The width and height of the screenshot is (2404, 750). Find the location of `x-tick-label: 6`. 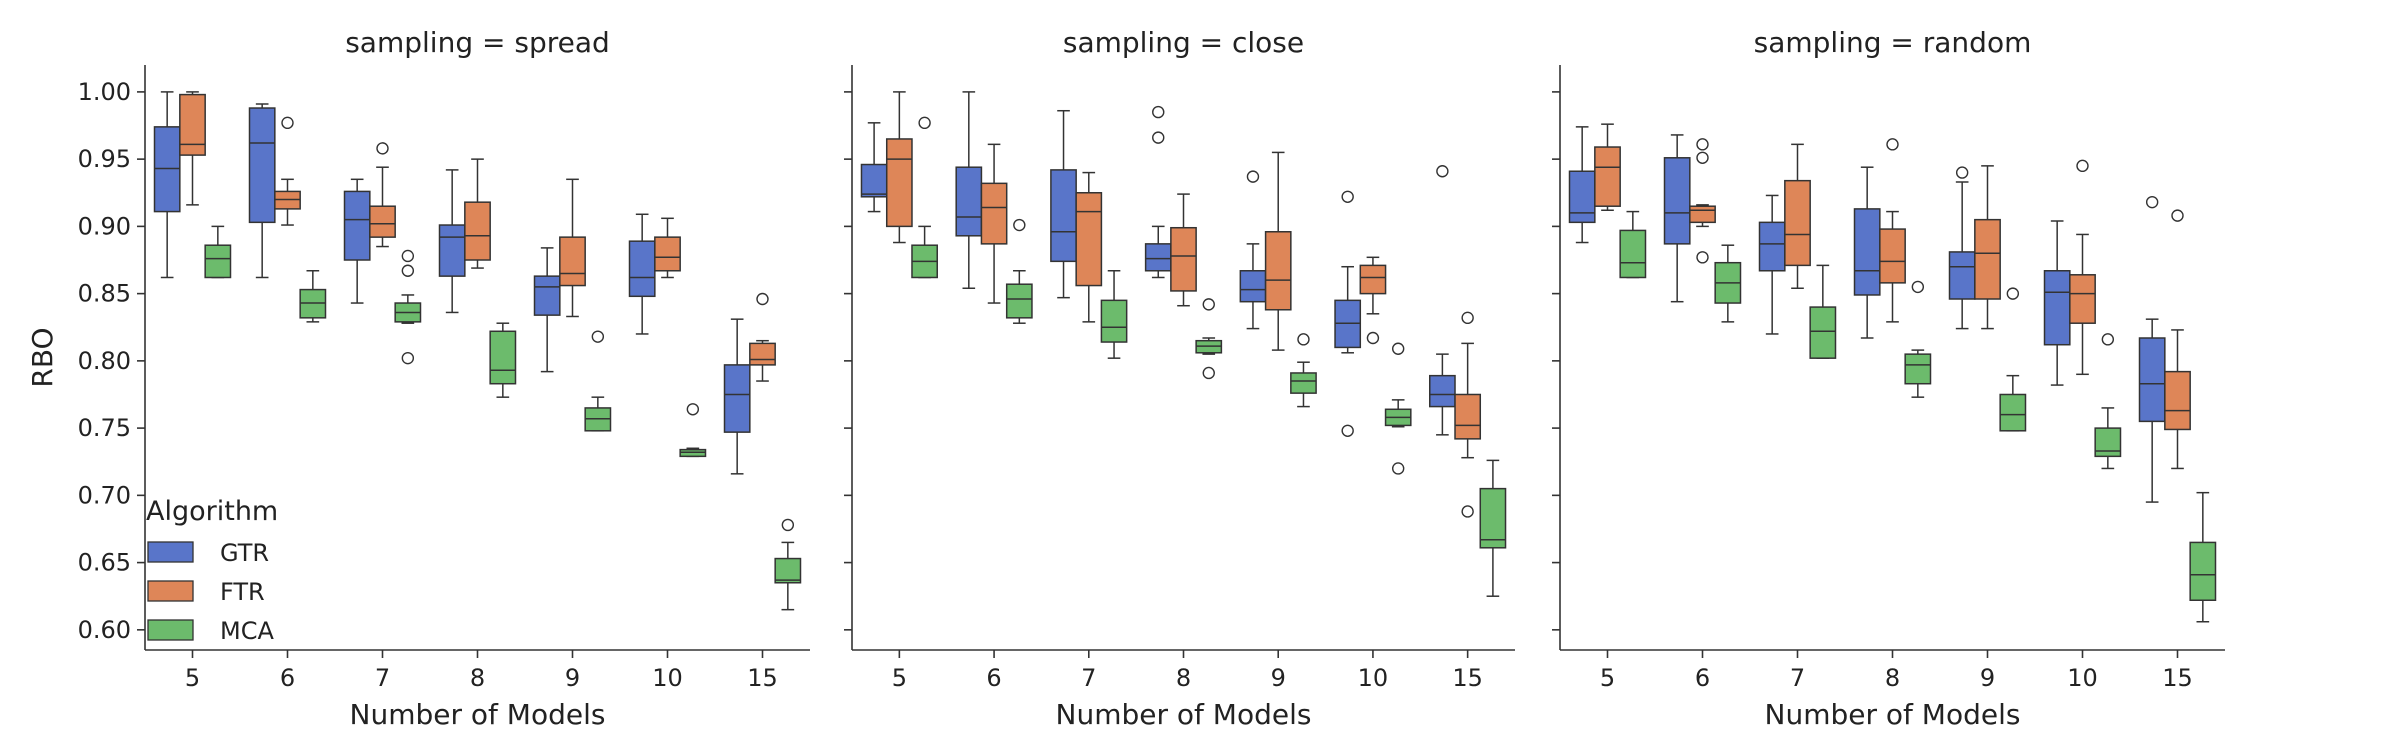

x-tick-label: 6 is located at coordinates (287, 678).